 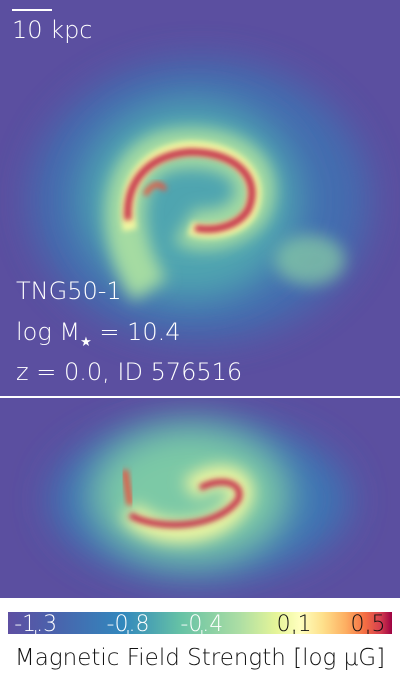 I want to click on colorbar-tick-label: 0.5, so click(x=368, y=624).